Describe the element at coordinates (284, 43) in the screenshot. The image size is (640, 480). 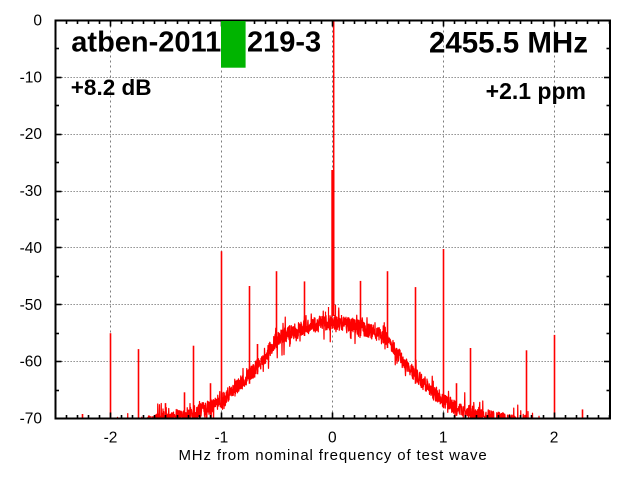
I see `svg-text: 219-3` at that location.